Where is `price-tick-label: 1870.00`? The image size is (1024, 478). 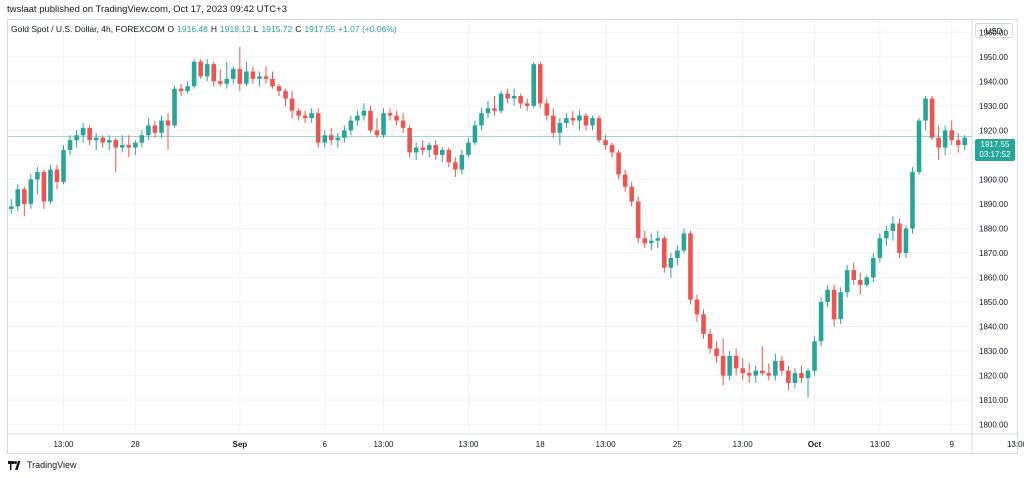
price-tick-label: 1870.00 is located at coordinates (993, 253).